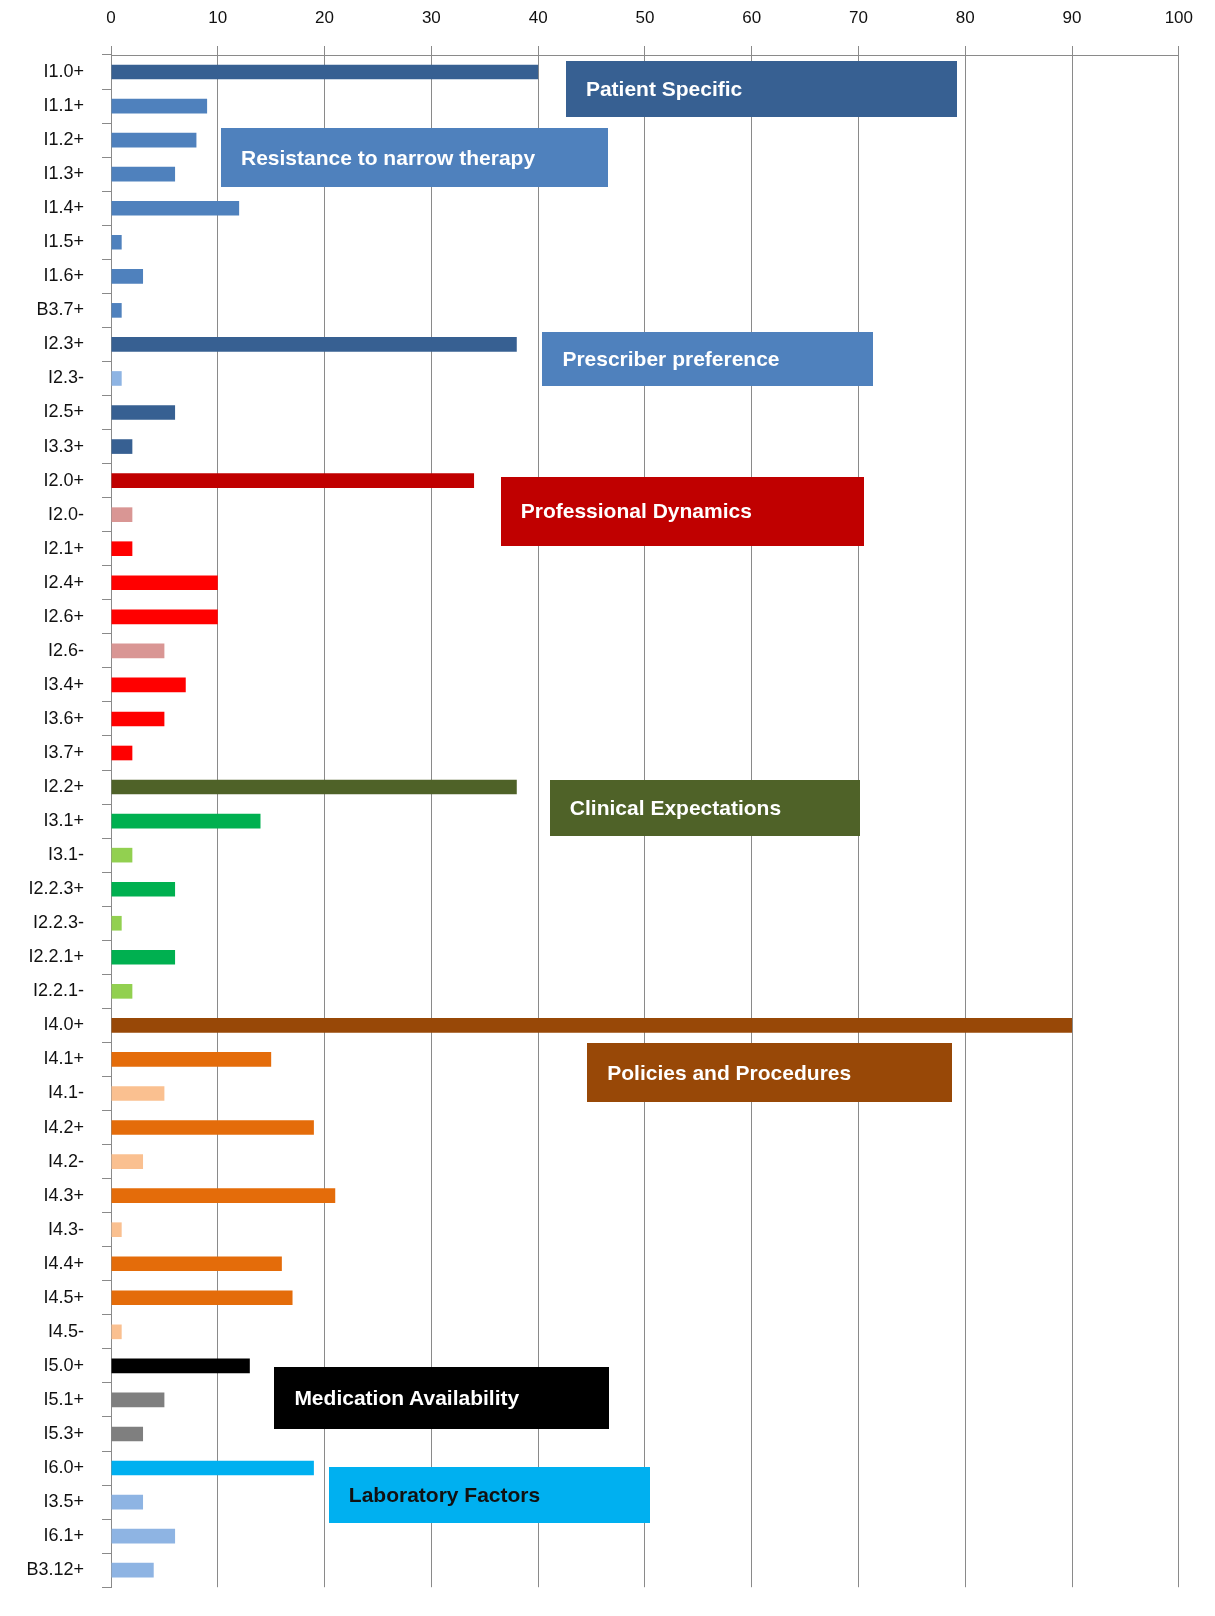 Image resolution: width=1215 pixels, height=1616 pixels. I want to click on y-tick-label: I2.4+, so click(63, 581).